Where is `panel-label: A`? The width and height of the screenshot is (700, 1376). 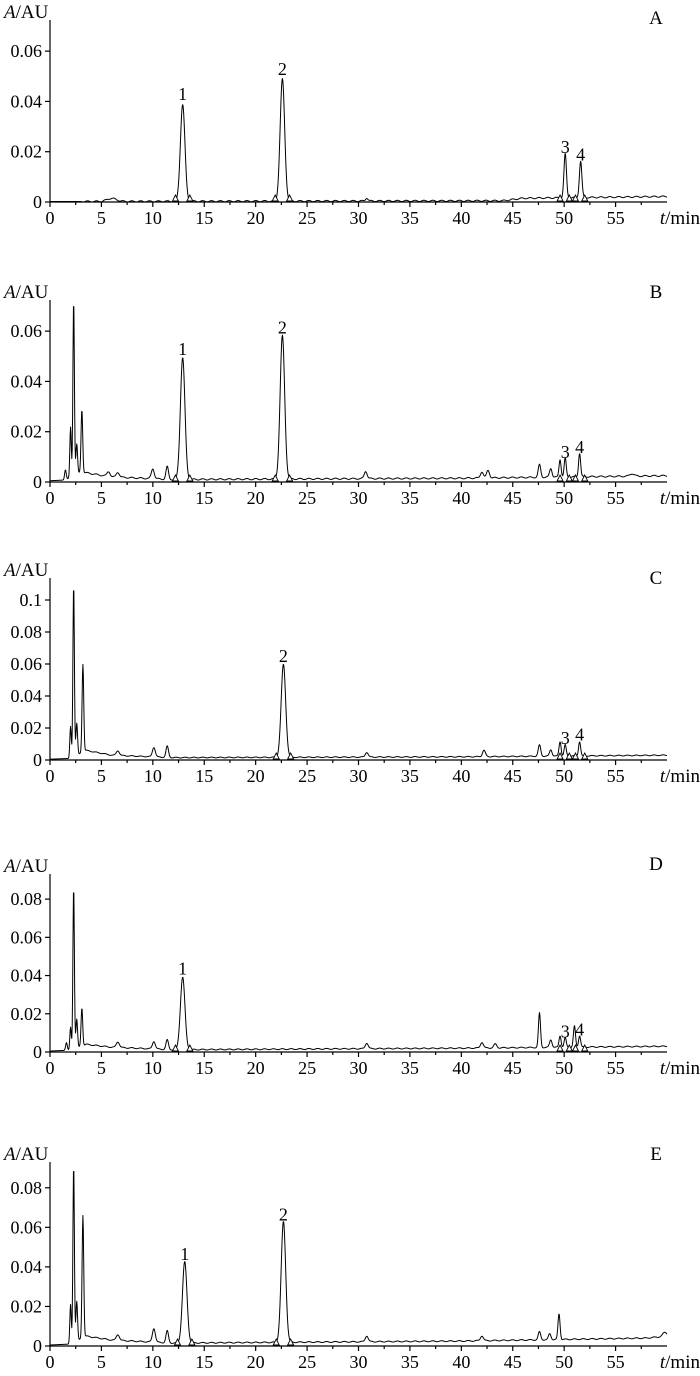 panel-label: A is located at coordinates (656, 18).